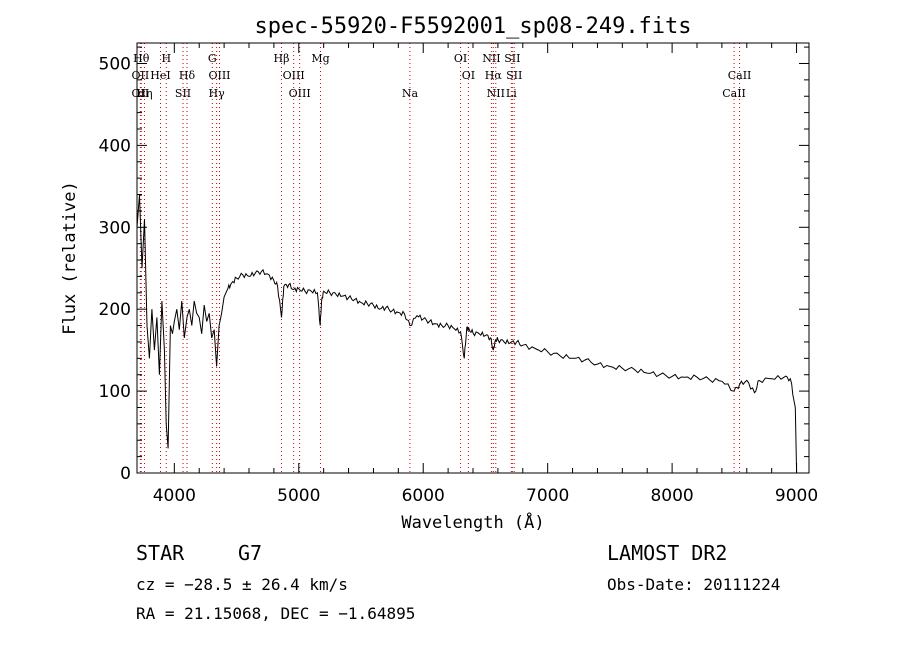 Image resolution: width=900 pixels, height=650 pixels. Describe the element at coordinates (275, 613) in the screenshot. I see `coordinates: RA = 21.15068, DEC = −1.64895` at that location.